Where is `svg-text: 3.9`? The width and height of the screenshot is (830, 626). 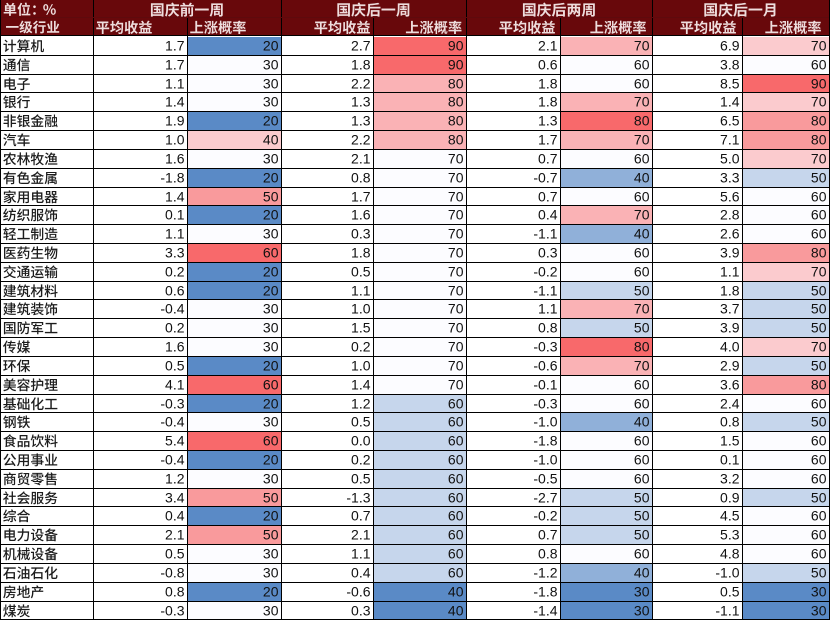
svg-text: 3.9 is located at coordinates (730, 253).